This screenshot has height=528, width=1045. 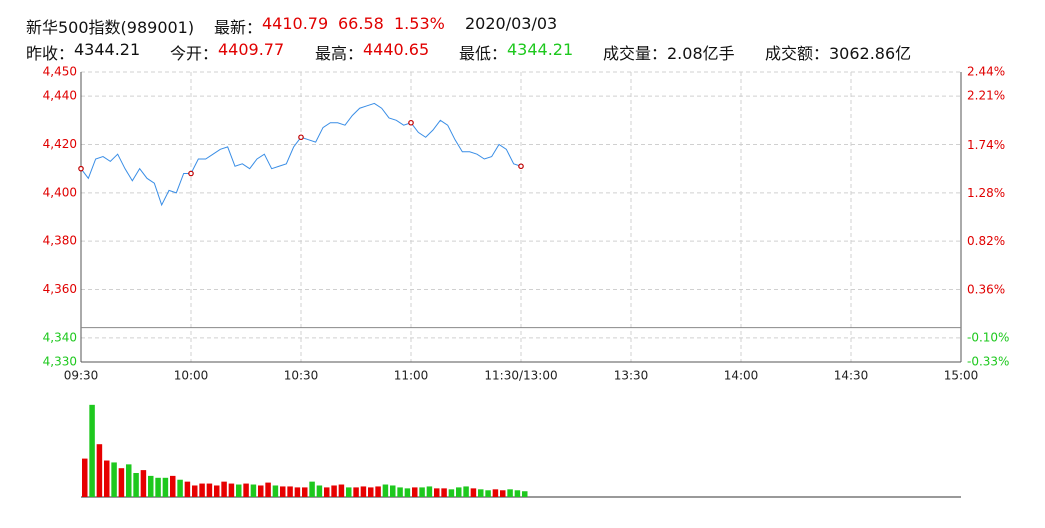 What do you see at coordinates (251, 49) in the screenshot?
I see `open: 4409.77` at bounding box center [251, 49].